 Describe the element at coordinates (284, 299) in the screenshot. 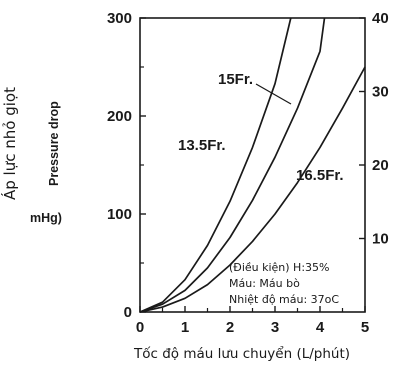

I see `annotation-temperature: Nhiệt độ máu: 37oC` at that location.